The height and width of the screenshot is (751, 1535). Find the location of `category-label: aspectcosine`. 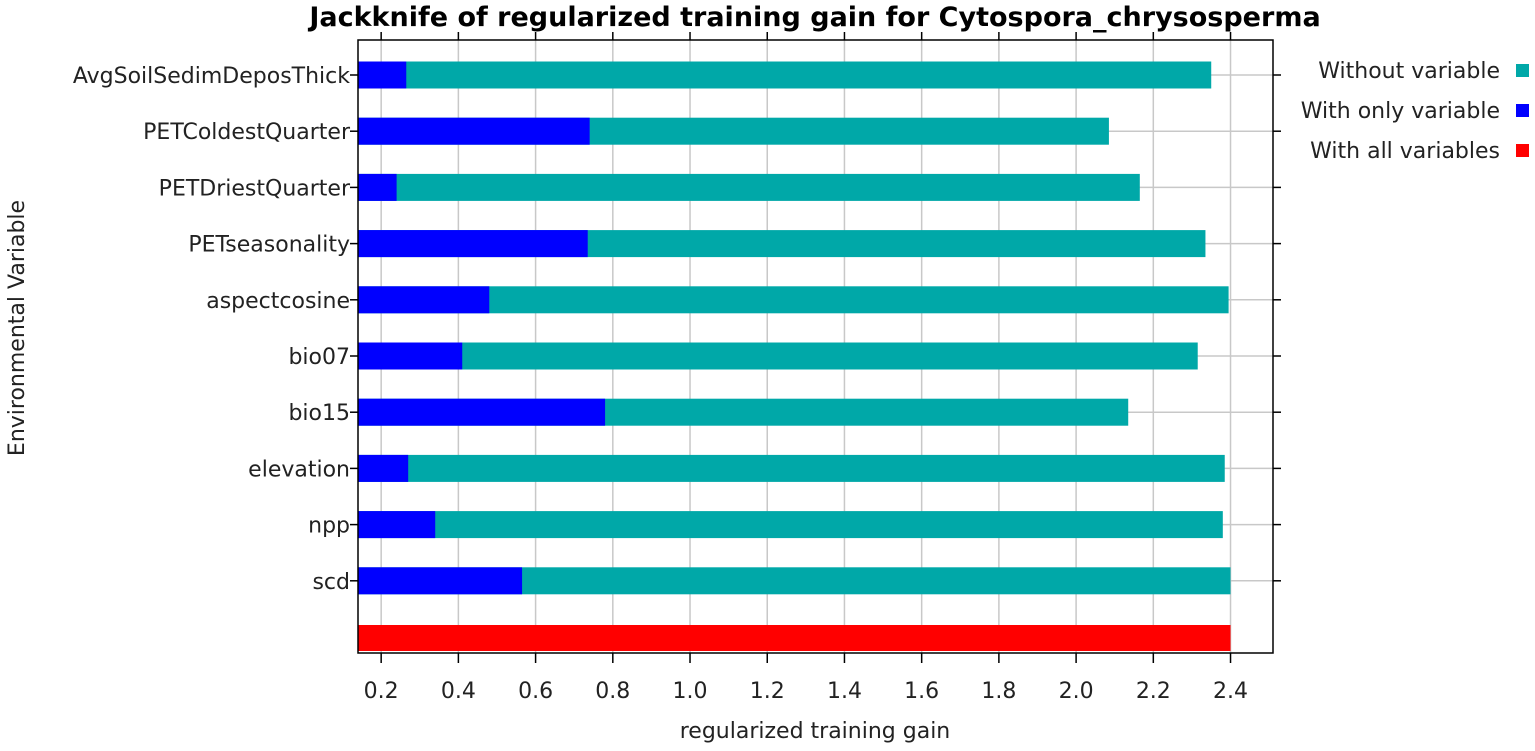

category-label: aspectcosine is located at coordinates (278, 301).